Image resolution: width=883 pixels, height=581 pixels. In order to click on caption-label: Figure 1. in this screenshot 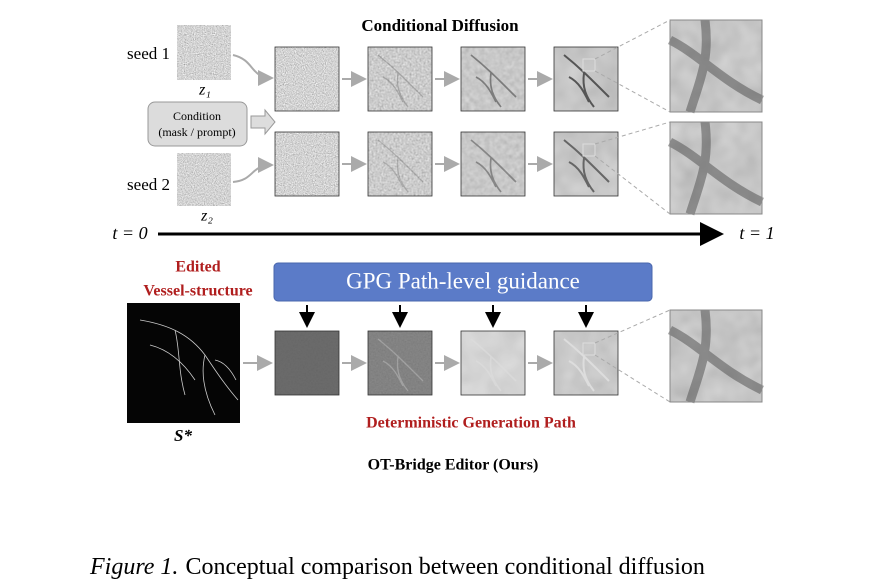, I will do `click(133, 567)`.